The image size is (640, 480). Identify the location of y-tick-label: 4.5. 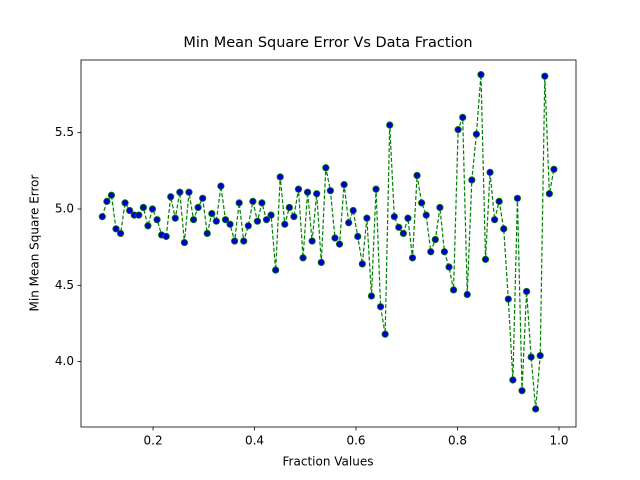
(64, 285).